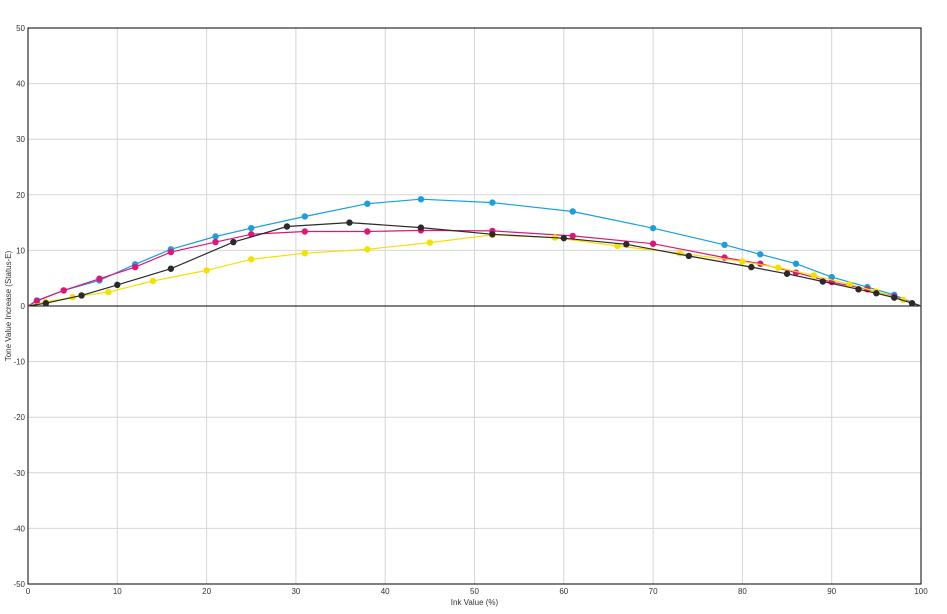  Describe the element at coordinates (19, 528) in the screenshot. I see `y-tick-label: -40` at that location.